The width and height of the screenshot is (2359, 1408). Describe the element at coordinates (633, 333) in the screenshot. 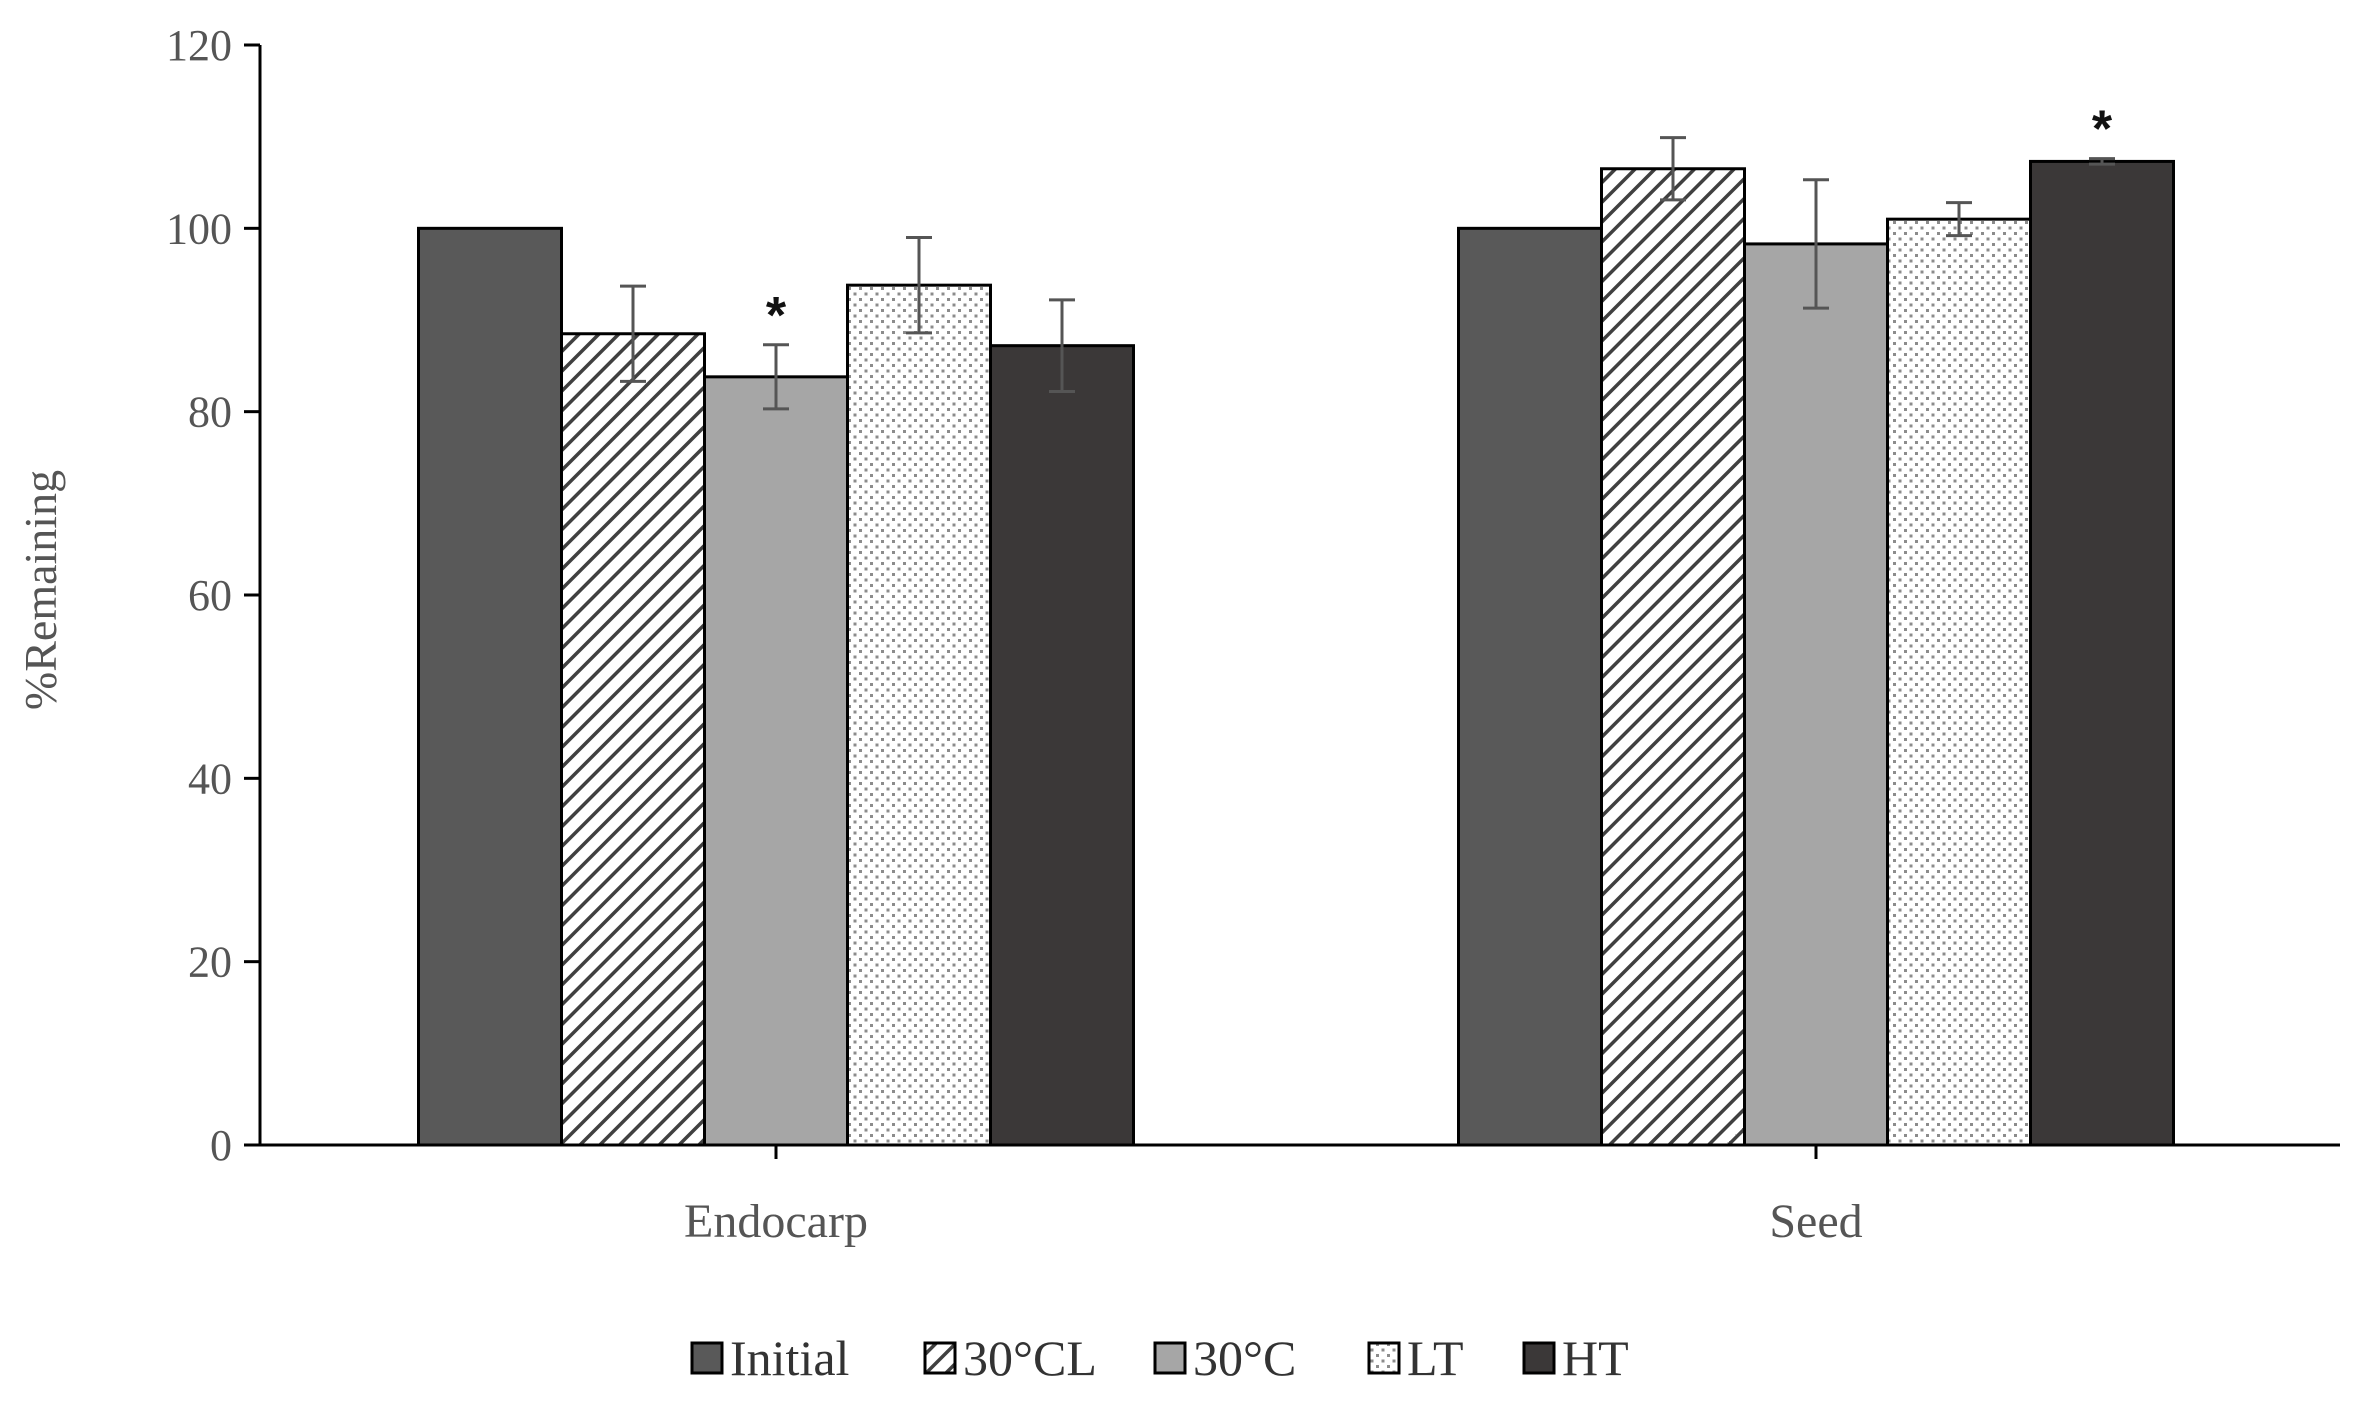

I see `error-bar-endocarp-30cl` at that location.